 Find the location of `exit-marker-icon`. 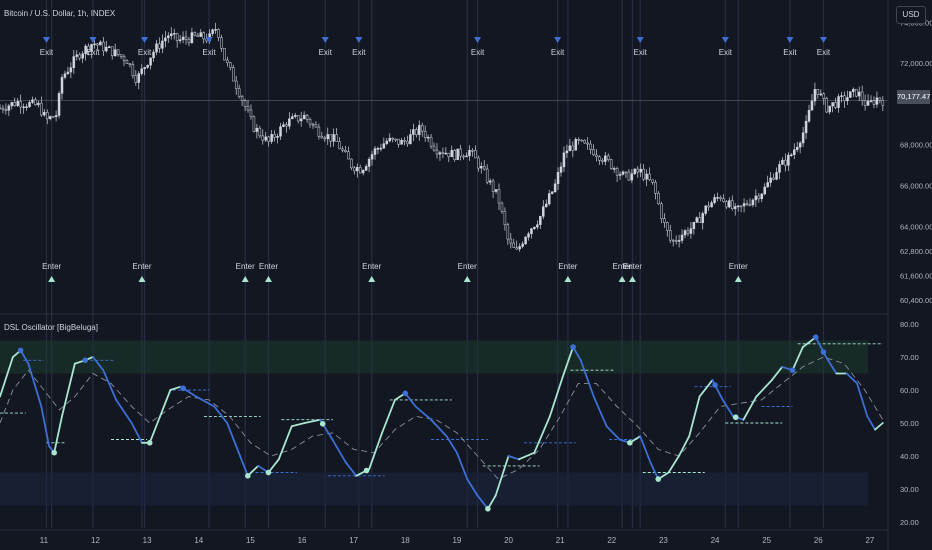

exit-marker-icon is located at coordinates (359, 40).